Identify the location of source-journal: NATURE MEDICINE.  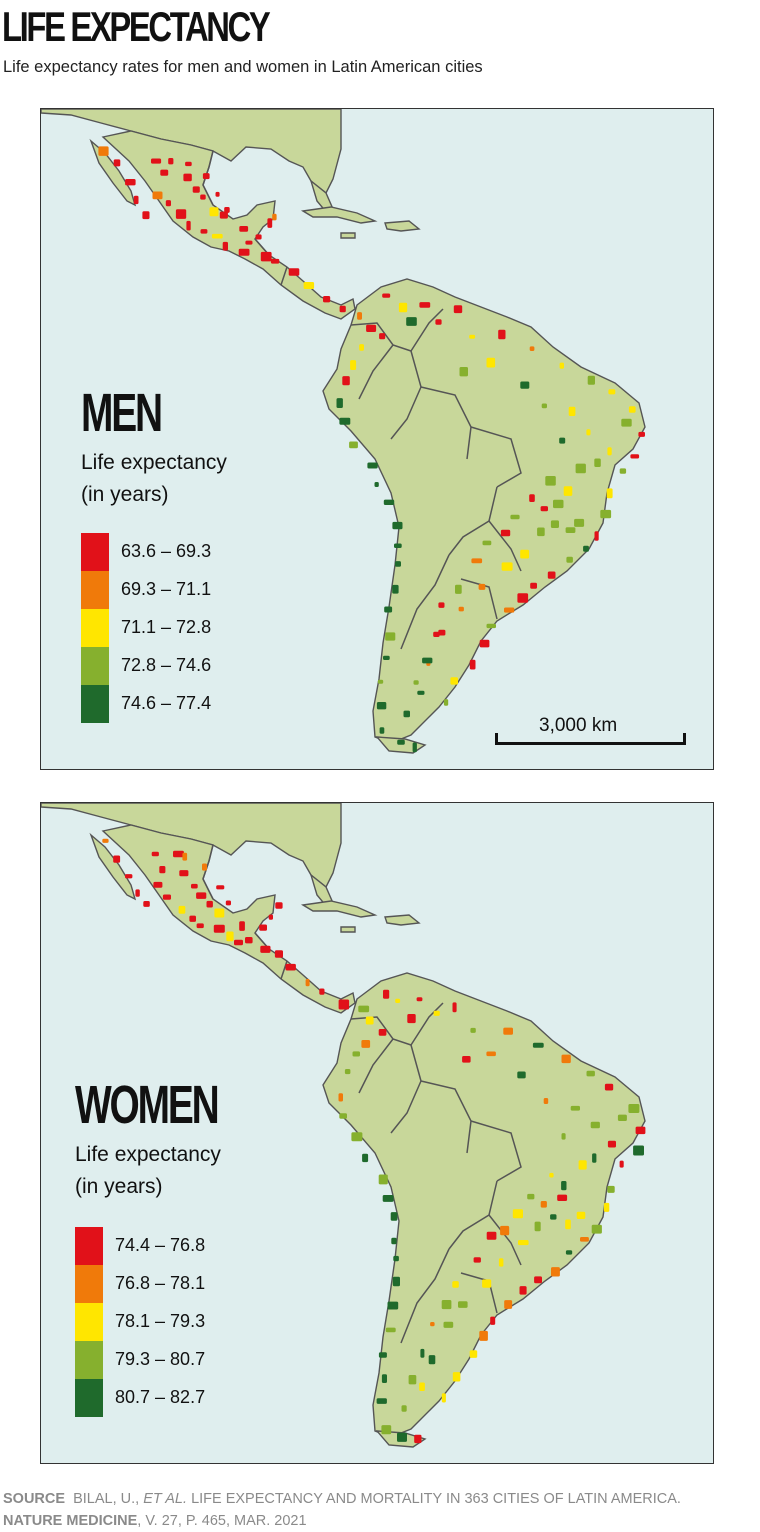
(70, 1521).